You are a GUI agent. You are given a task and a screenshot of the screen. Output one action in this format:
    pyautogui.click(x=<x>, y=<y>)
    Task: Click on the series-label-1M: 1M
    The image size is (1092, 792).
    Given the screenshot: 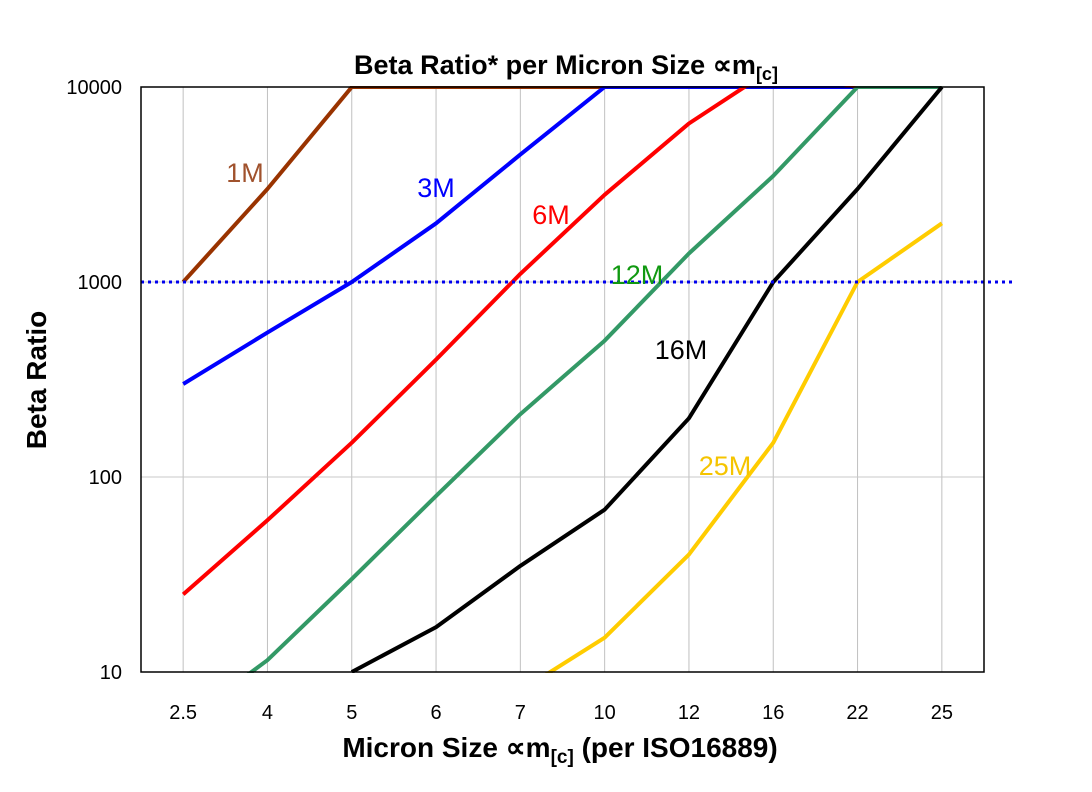 What is the action you would take?
    pyautogui.click(x=245, y=173)
    